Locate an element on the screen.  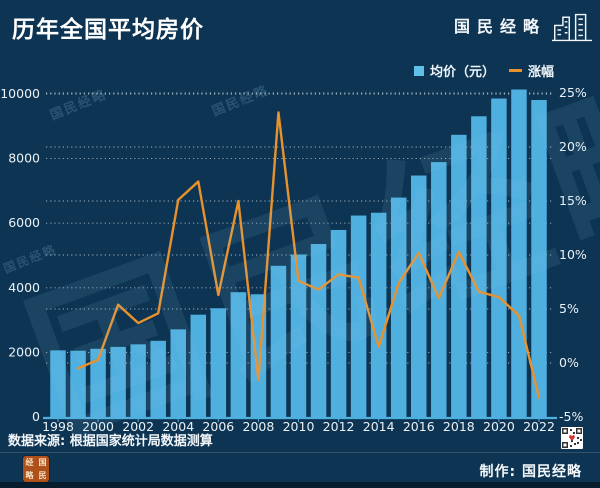
data-source-note: 数据来源: 根据国家统计局数据测算 is located at coordinates (110, 441).